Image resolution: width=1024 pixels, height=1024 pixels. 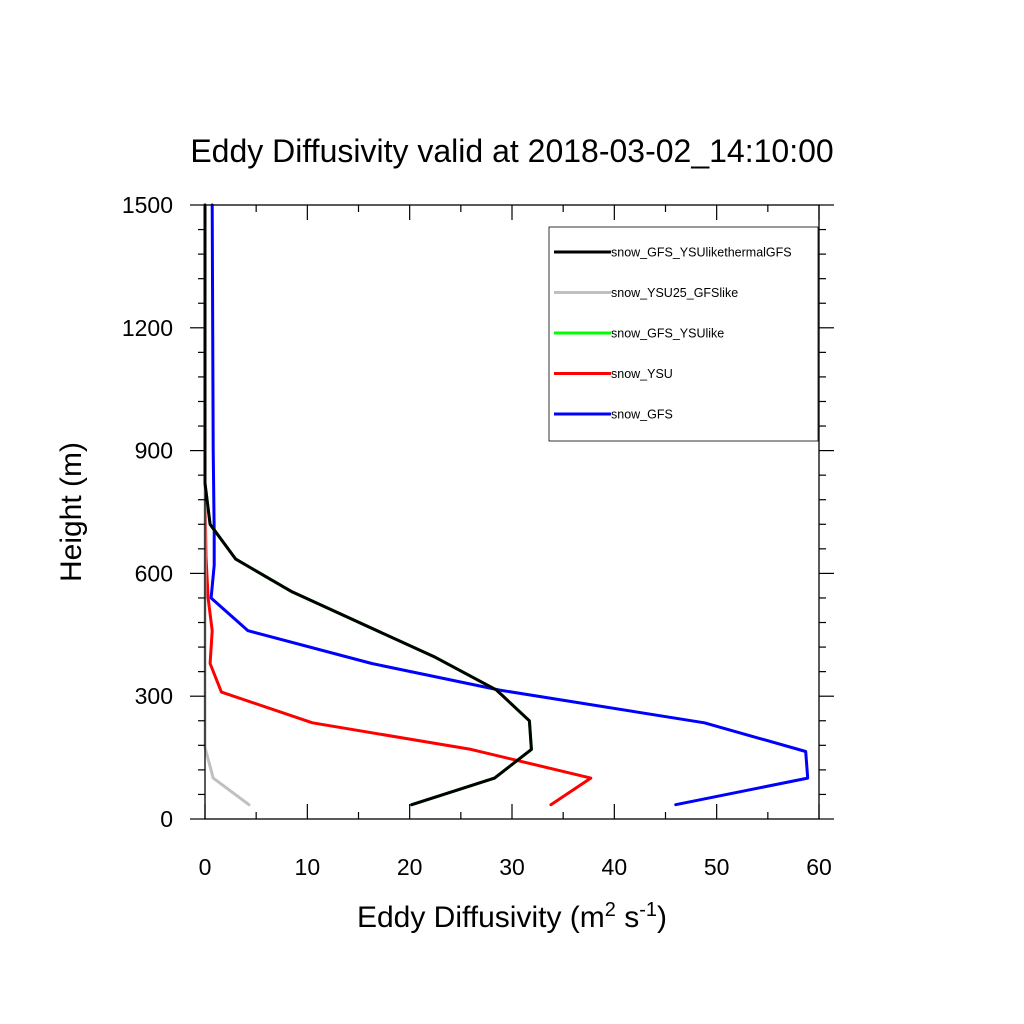 What do you see at coordinates (642, 415) in the screenshot?
I see `legend-label: snow_GFS` at bounding box center [642, 415].